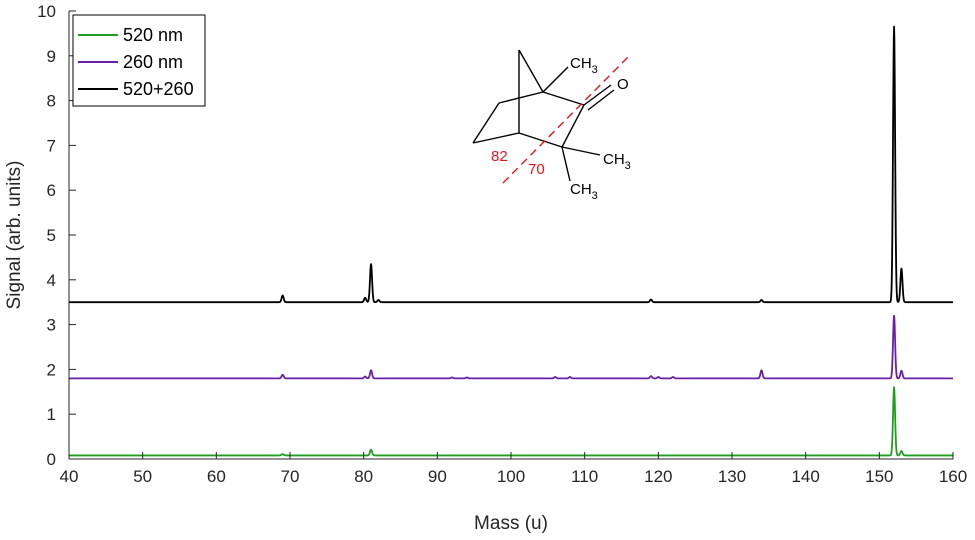 Image resolution: width=975 pixels, height=540 pixels. Describe the element at coordinates (69, 476) in the screenshot. I see `x-tick-label: 40` at that location.